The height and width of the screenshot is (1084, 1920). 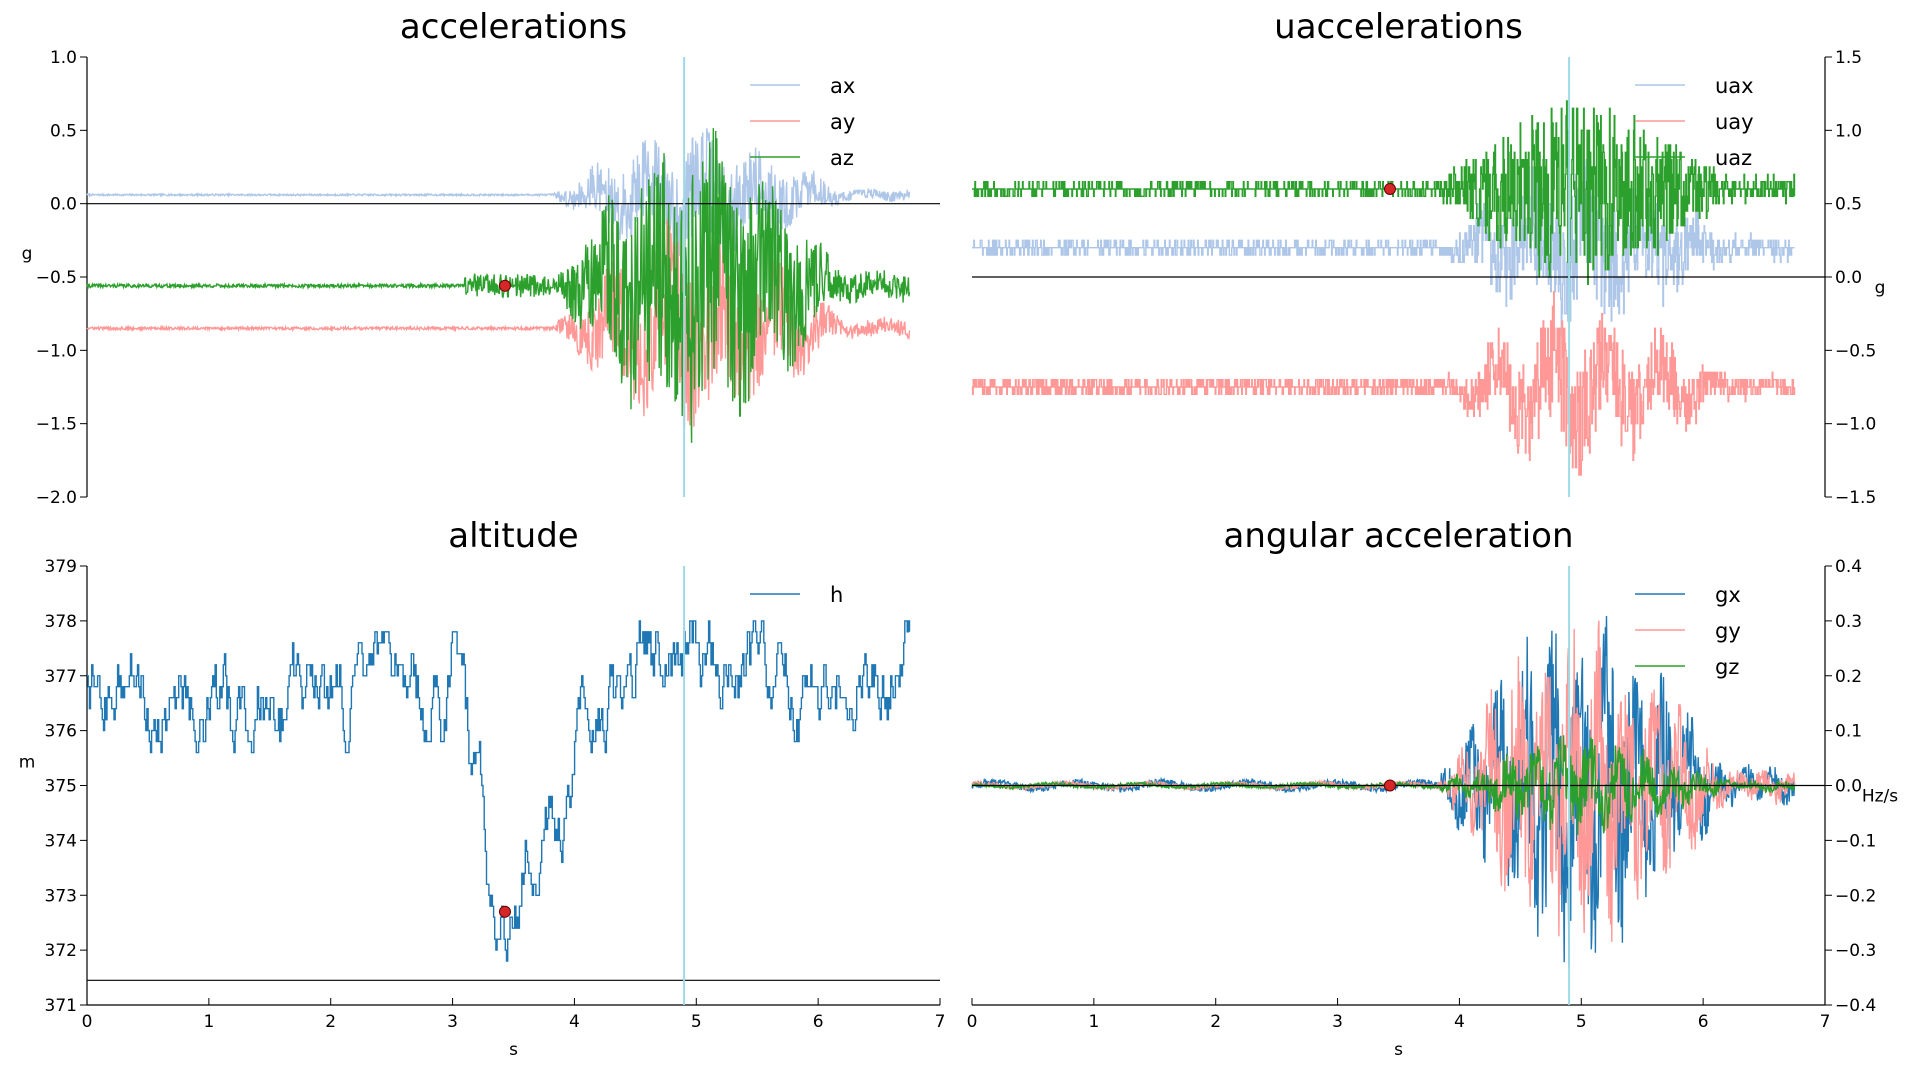 What do you see at coordinates (1728, 631) in the screenshot?
I see `legend-label-gy: gy` at bounding box center [1728, 631].